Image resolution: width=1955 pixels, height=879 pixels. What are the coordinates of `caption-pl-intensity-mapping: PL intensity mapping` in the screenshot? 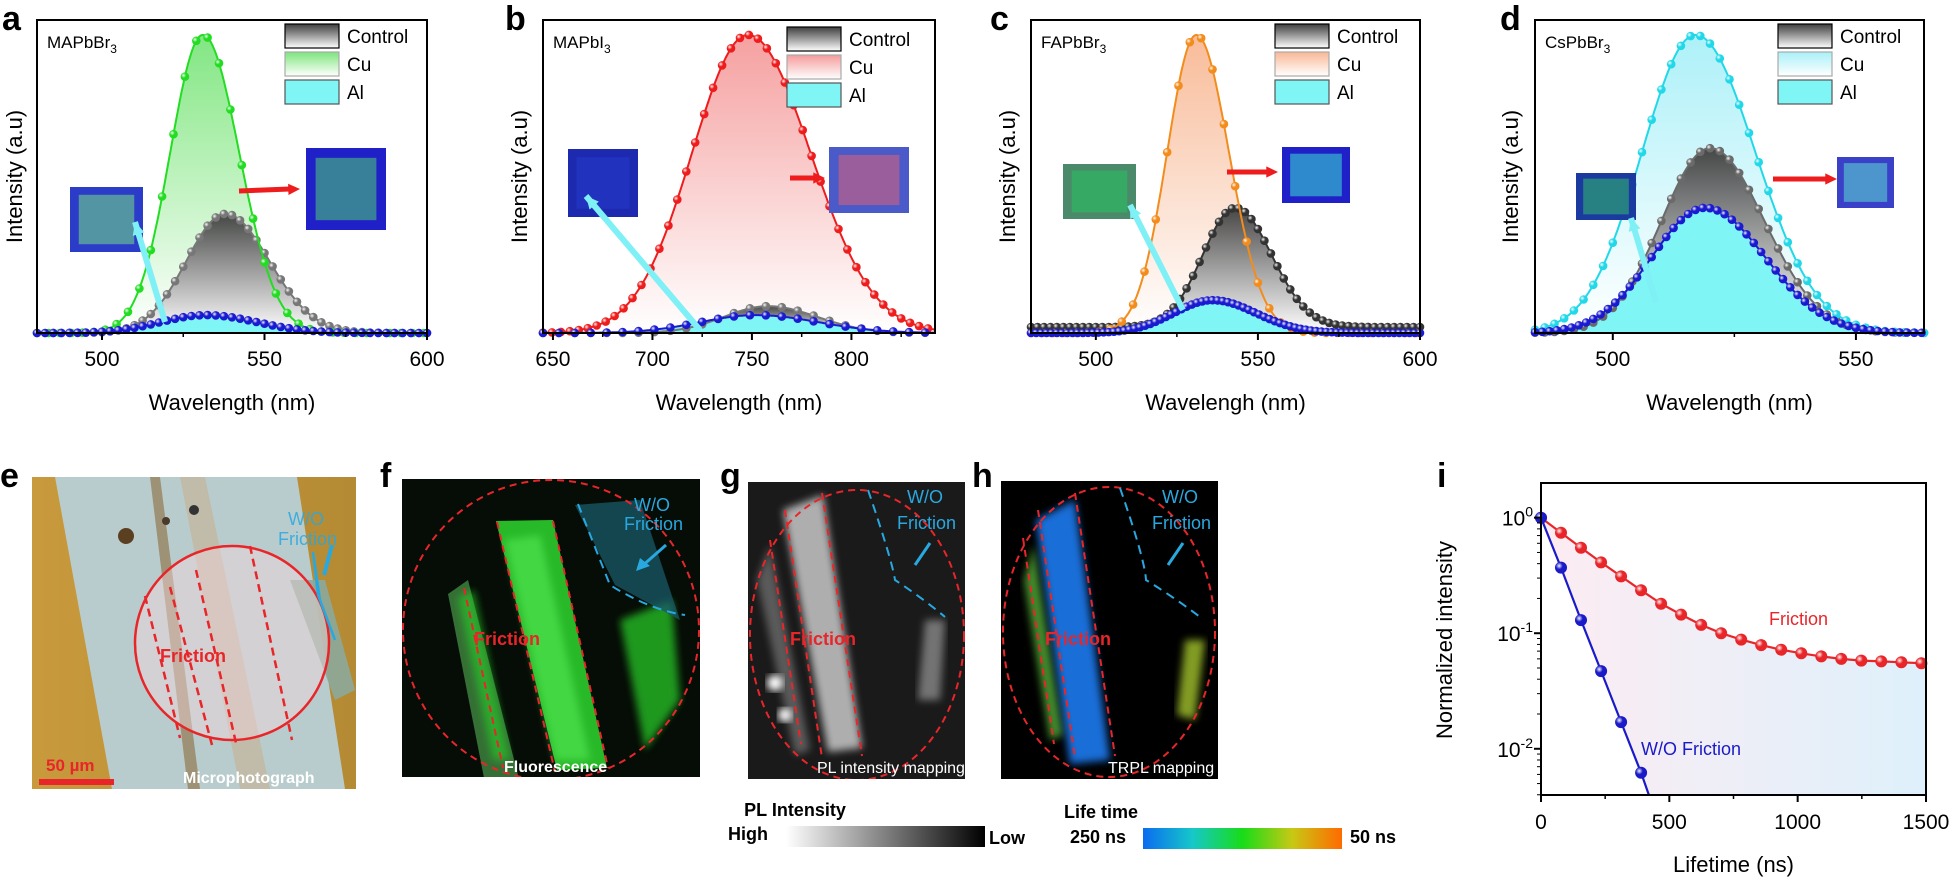 It's located at (891, 768).